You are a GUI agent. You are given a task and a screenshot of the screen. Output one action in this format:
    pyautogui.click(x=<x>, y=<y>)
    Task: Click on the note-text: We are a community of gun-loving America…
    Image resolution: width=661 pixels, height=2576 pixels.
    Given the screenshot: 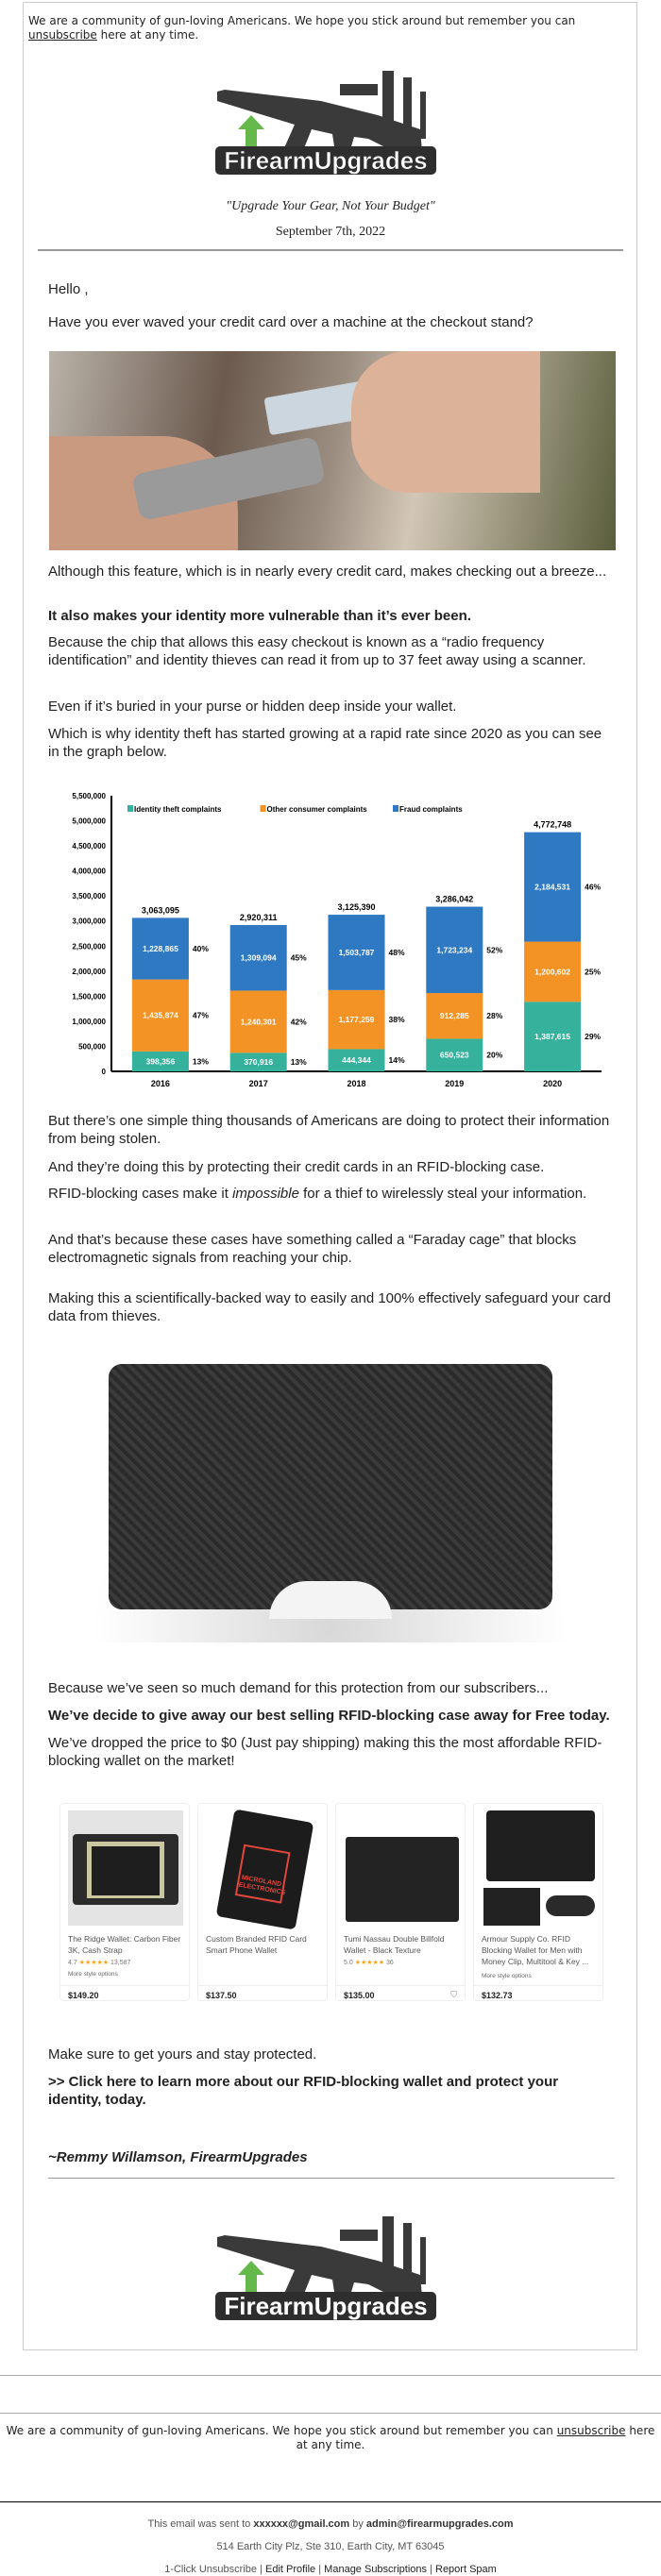 What is the action you would take?
    pyautogui.click(x=302, y=20)
    